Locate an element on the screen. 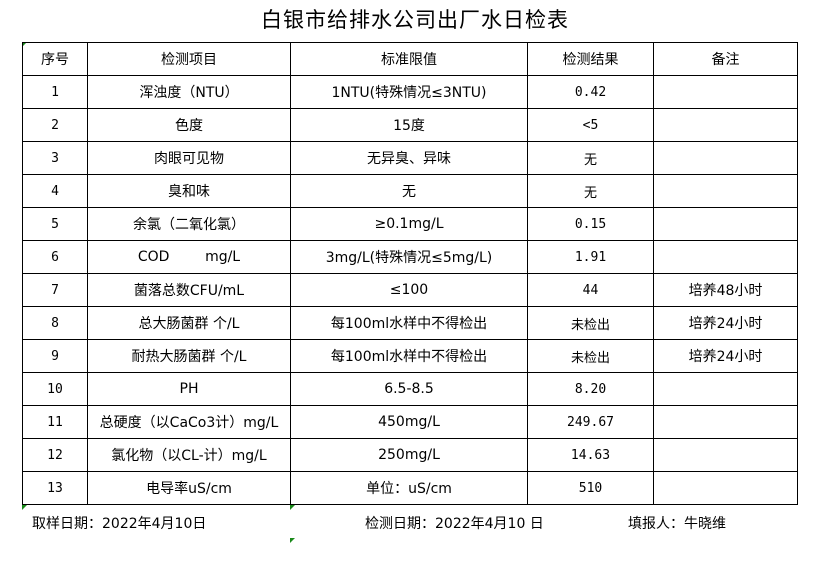  table-row: 13 电导率uS/cm 单位：uS/cm 510 is located at coordinates (410, 488).